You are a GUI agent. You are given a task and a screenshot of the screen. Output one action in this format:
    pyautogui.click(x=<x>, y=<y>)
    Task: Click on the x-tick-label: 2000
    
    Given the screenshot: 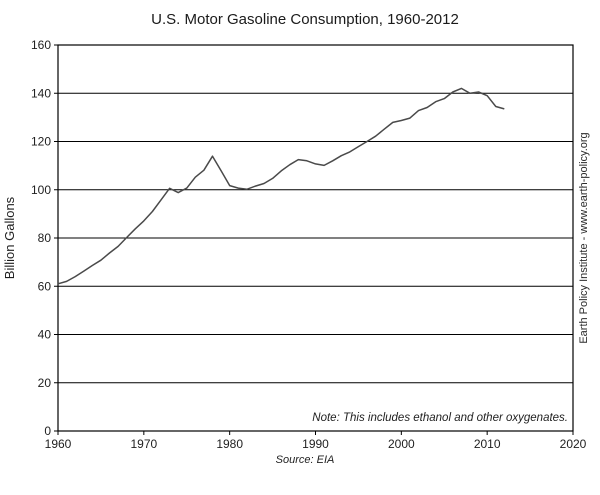 What is the action you would take?
    pyautogui.click(x=401, y=444)
    